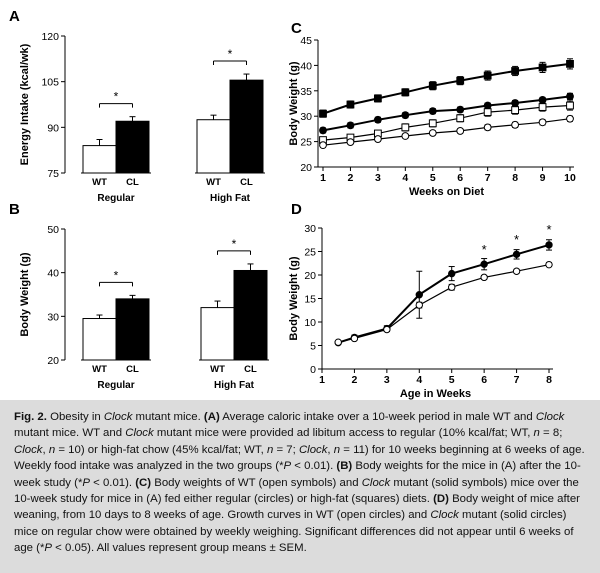  What do you see at coordinates (306, 41) in the screenshot?
I see `panel-c-y-tick-label: 45` at bounding box center [306, 41].